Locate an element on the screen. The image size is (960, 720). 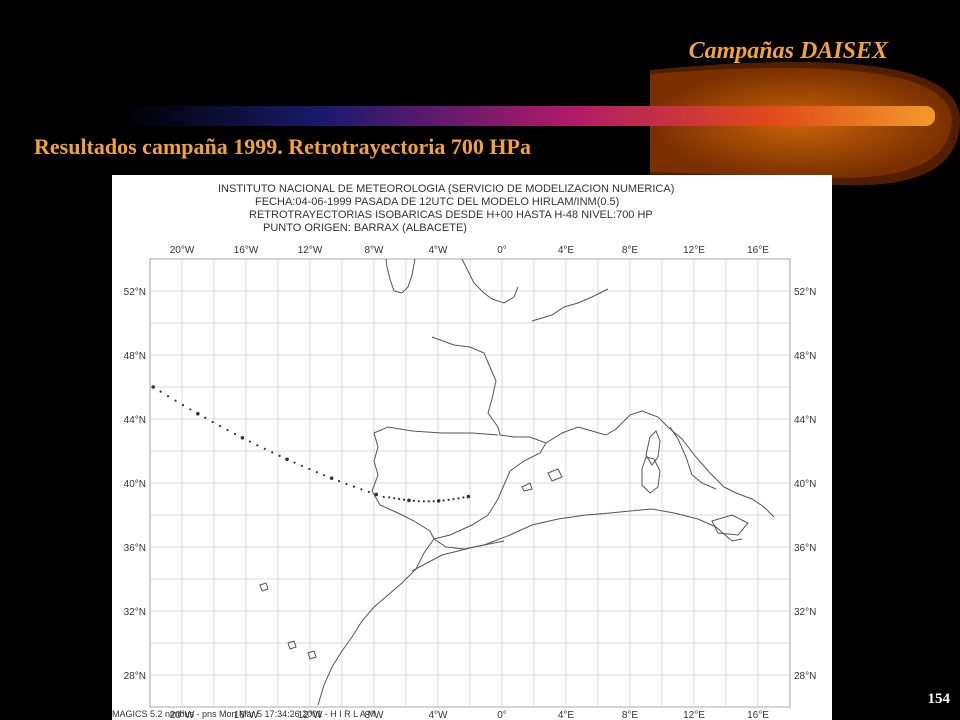
slide-number: 154 is located at coordinates (939, 699).